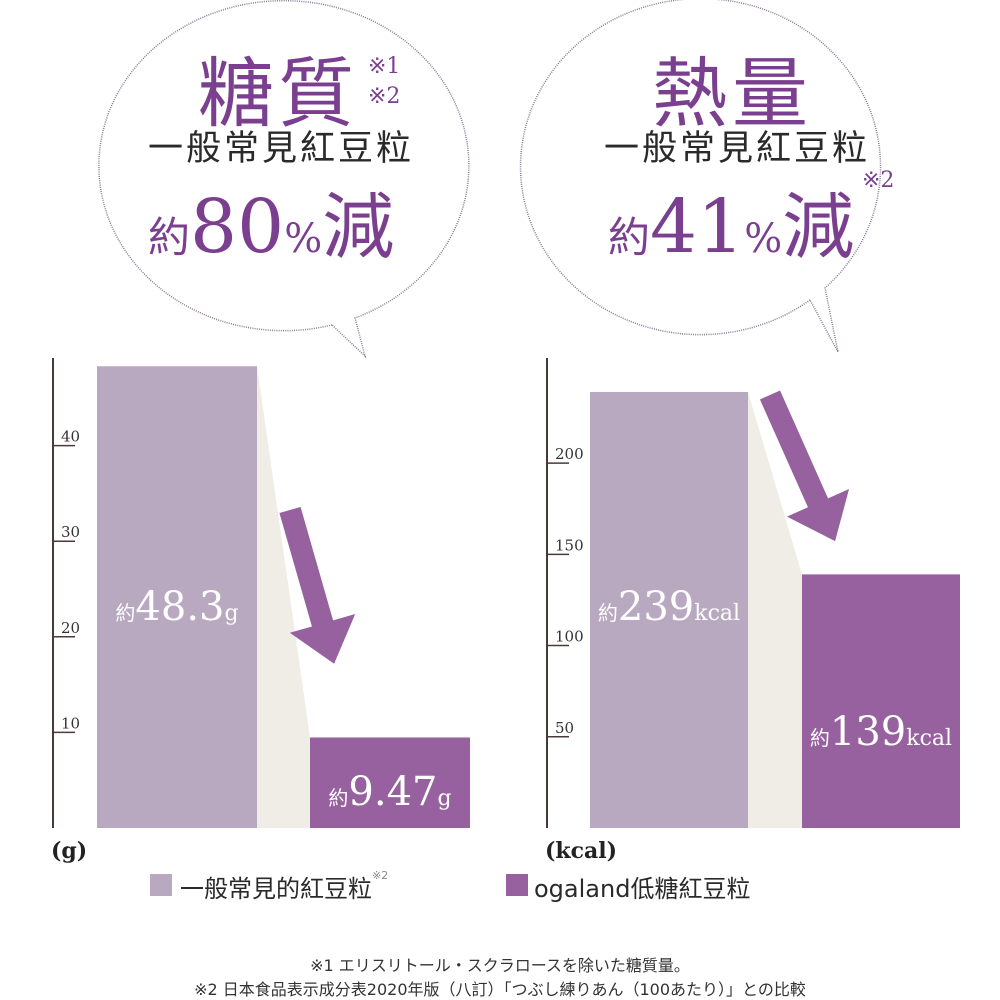  What do you see at coordinates (284, 179) in the screenshot?
I see `left-speech-bubble` at bounding box center [284, 179].